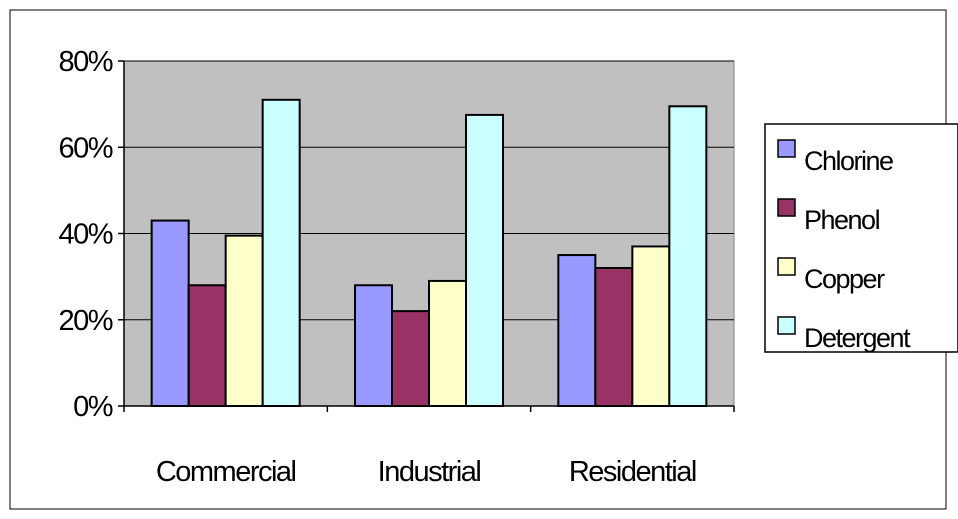 The height and width of the screenshot is (519, 958). Describe the element at coordinates (429, 447) in the screenshot. I see `x-axis-ticks: Commercial Industrial Residential` at that location.